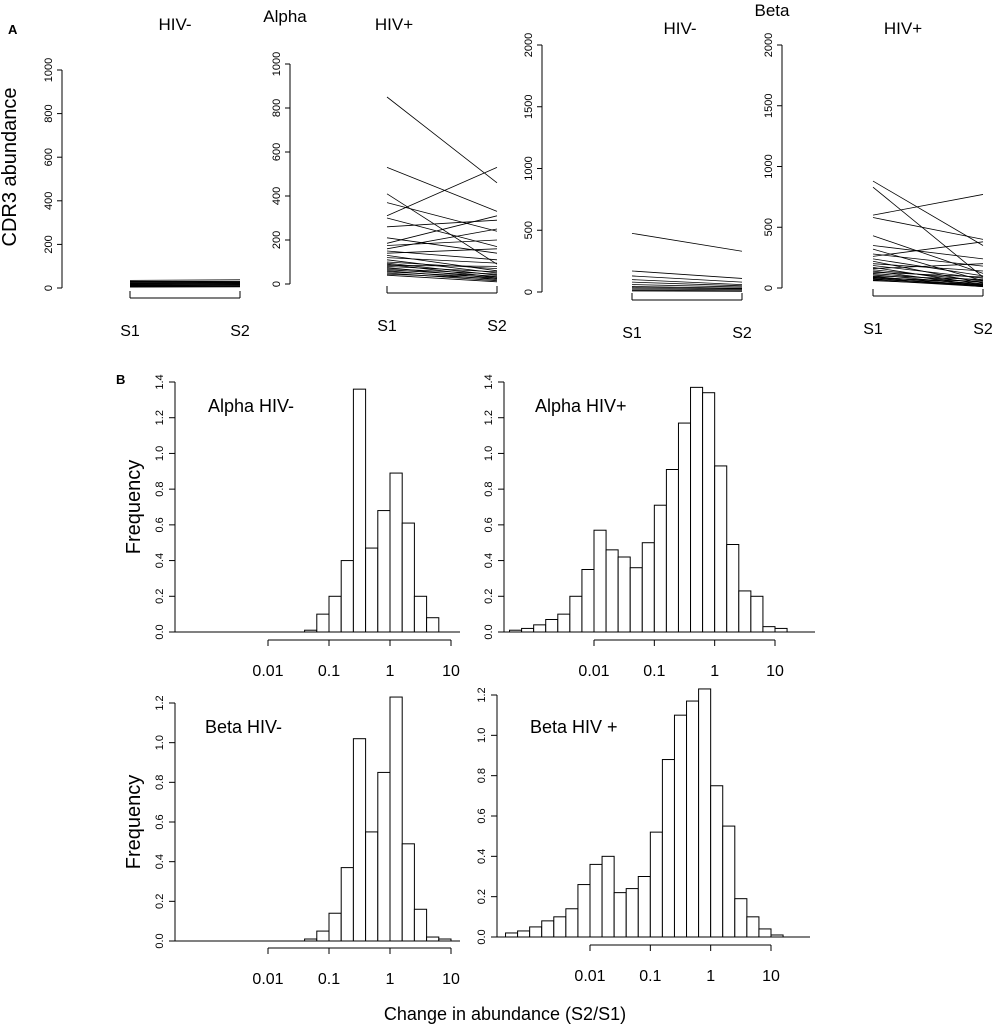  Describe the element at coordinates (10, 167) in the screenshot. I see `panel-a-ylabel: CDR3 abundance` at that location.